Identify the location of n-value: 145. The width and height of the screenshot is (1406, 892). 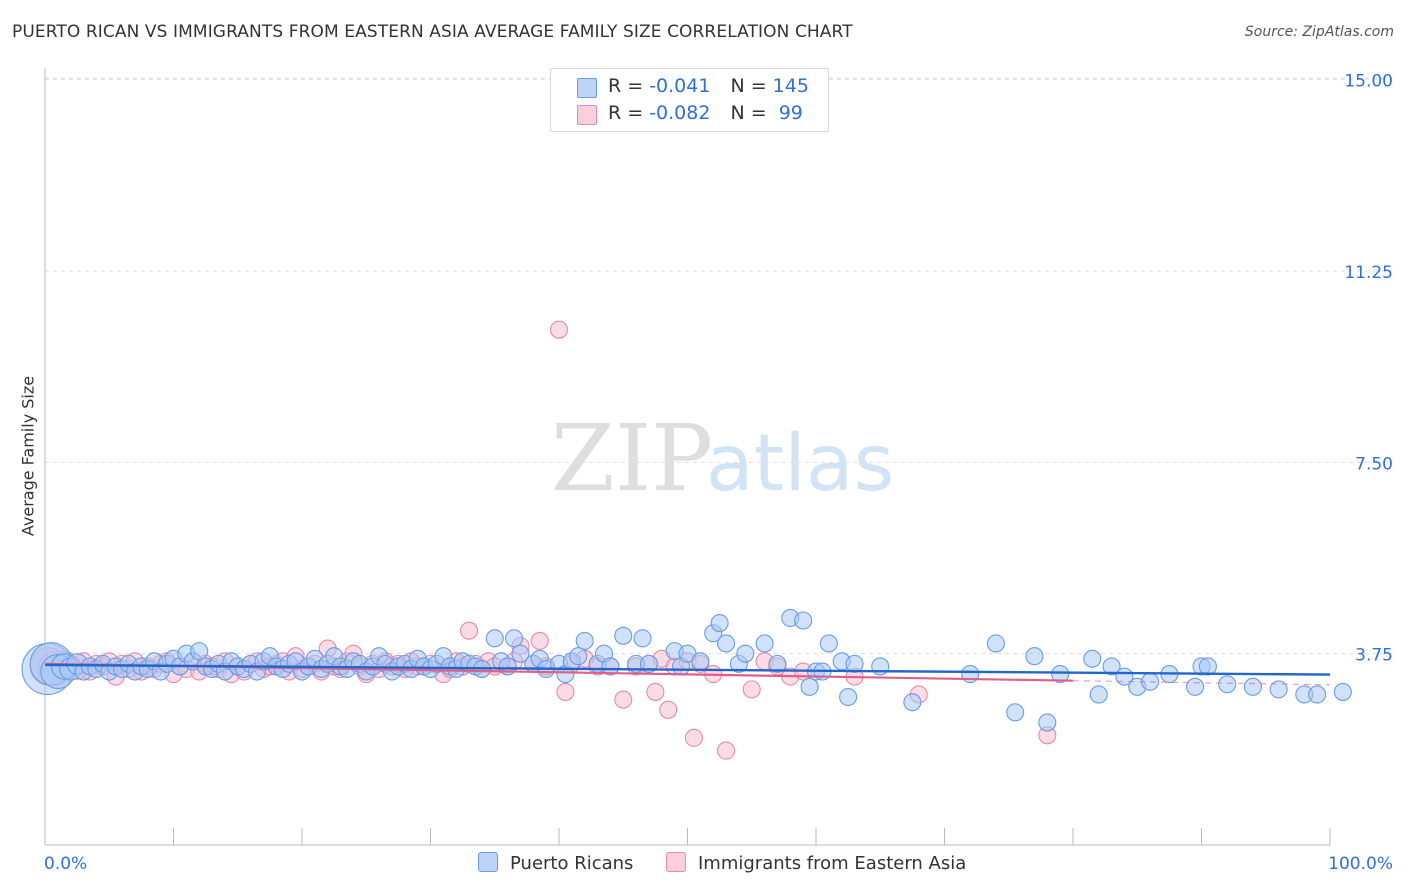
(790, 86).